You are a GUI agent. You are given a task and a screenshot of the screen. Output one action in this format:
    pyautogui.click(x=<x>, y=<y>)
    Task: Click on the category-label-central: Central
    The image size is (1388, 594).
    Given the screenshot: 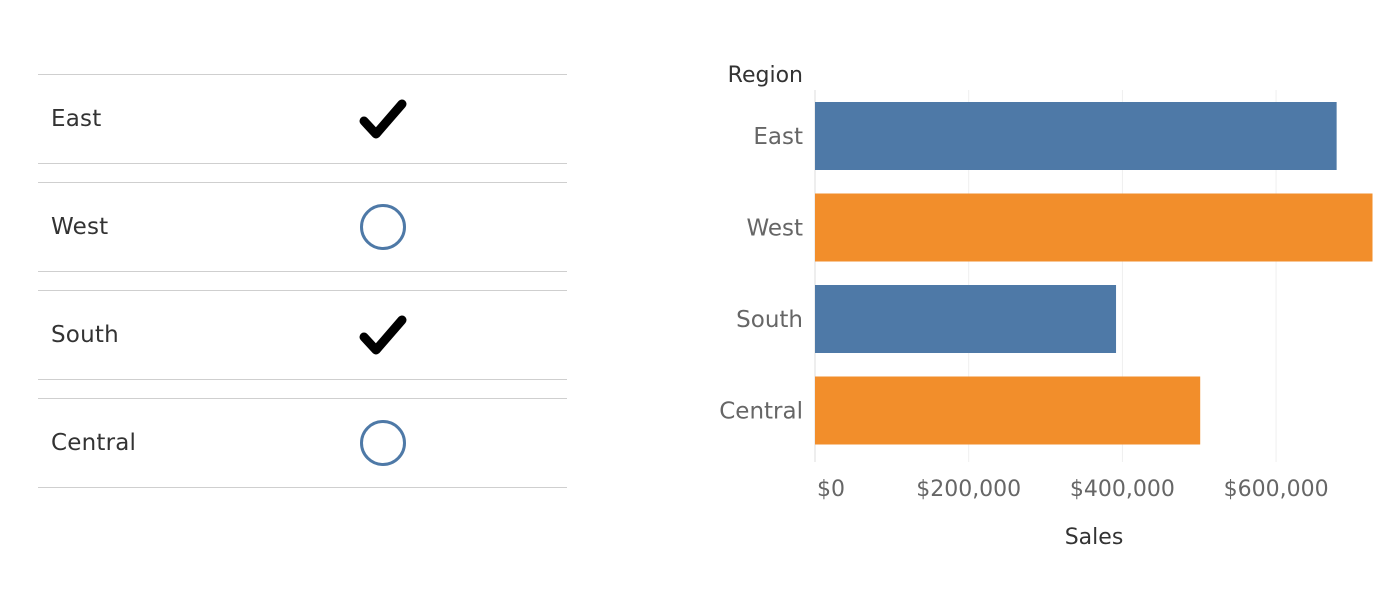 What is the action you would take?
    pyautogui.click(x=761, y=412)
    